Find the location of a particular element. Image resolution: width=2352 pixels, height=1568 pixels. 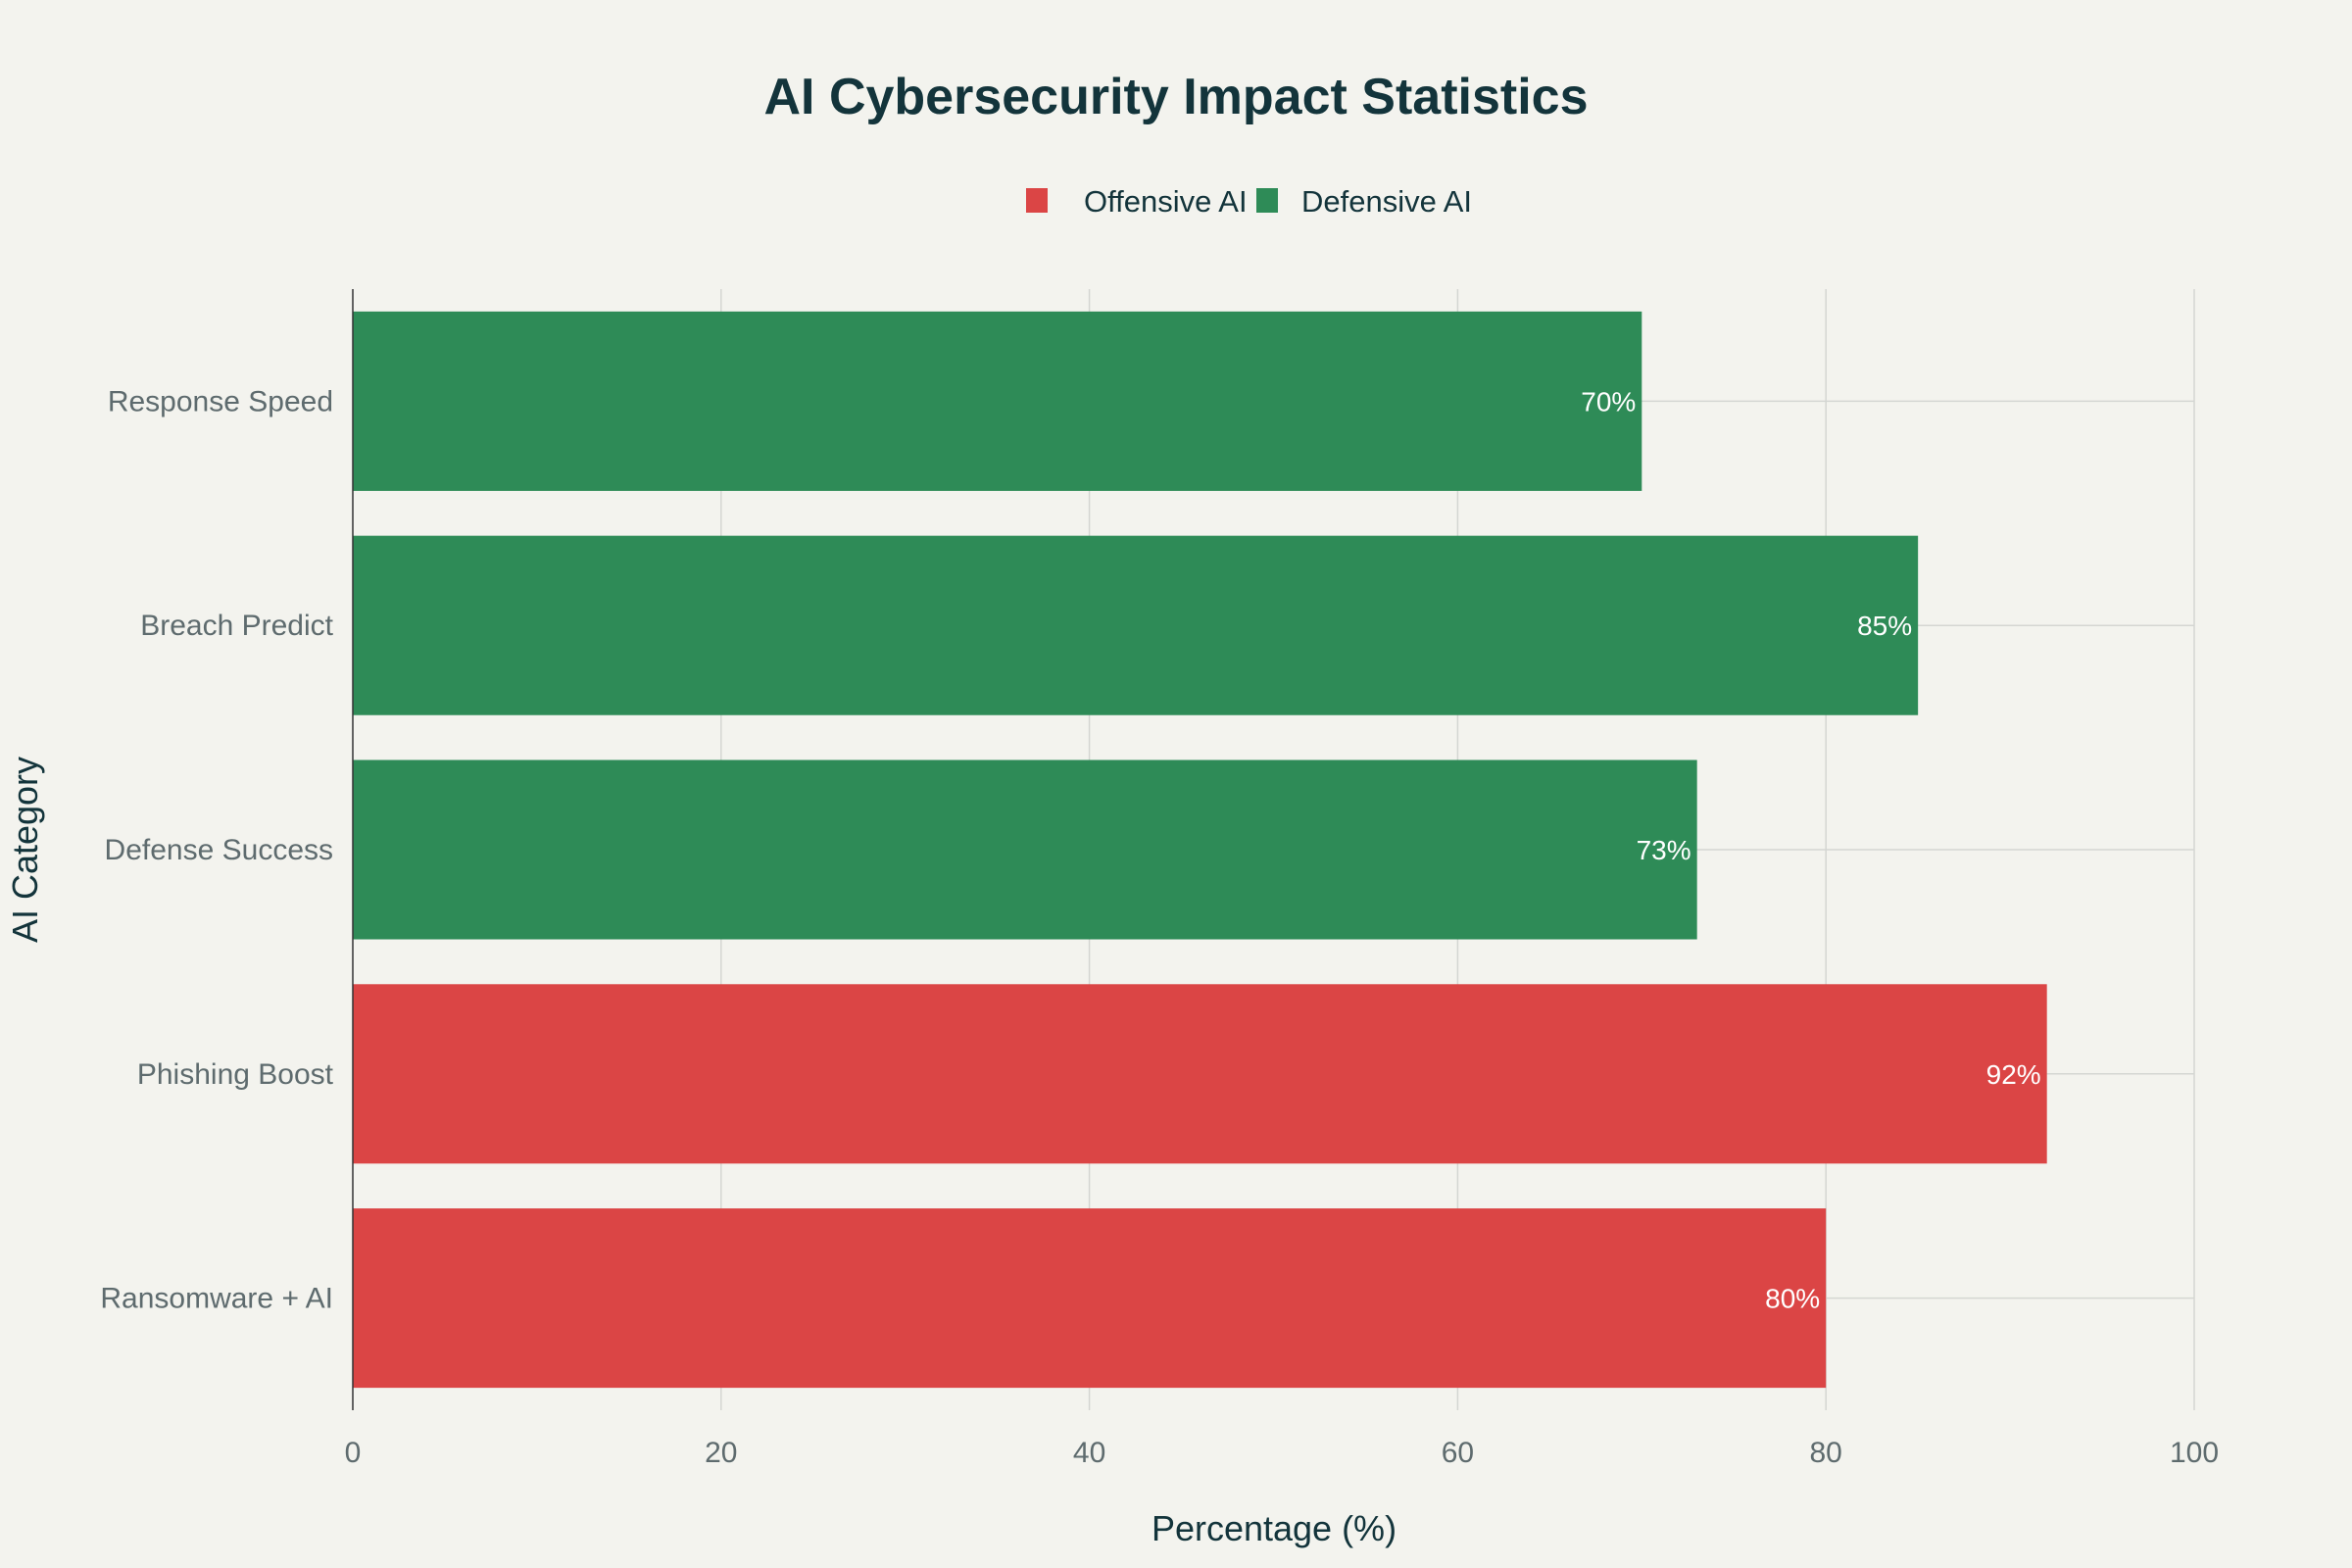

y-tick-label: Breach Predict is located at coordinates (236, 626).